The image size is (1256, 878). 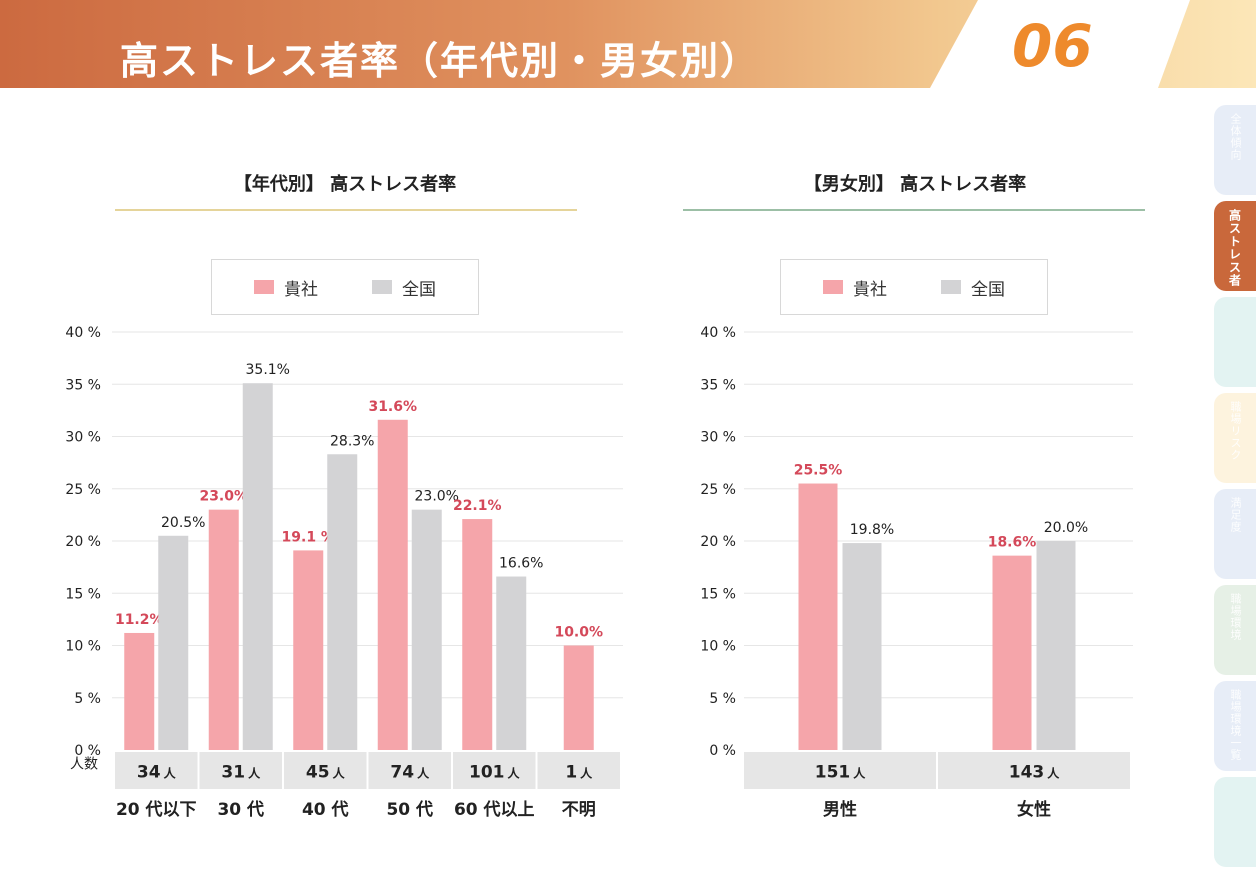 I want to click on age-y-tick-label: 20 %, so click(x=83, y=542).